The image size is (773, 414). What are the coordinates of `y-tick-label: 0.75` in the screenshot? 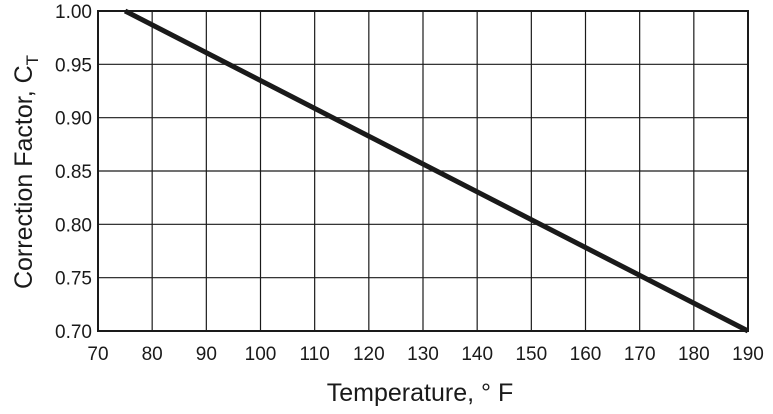 It's located at (73, 279).